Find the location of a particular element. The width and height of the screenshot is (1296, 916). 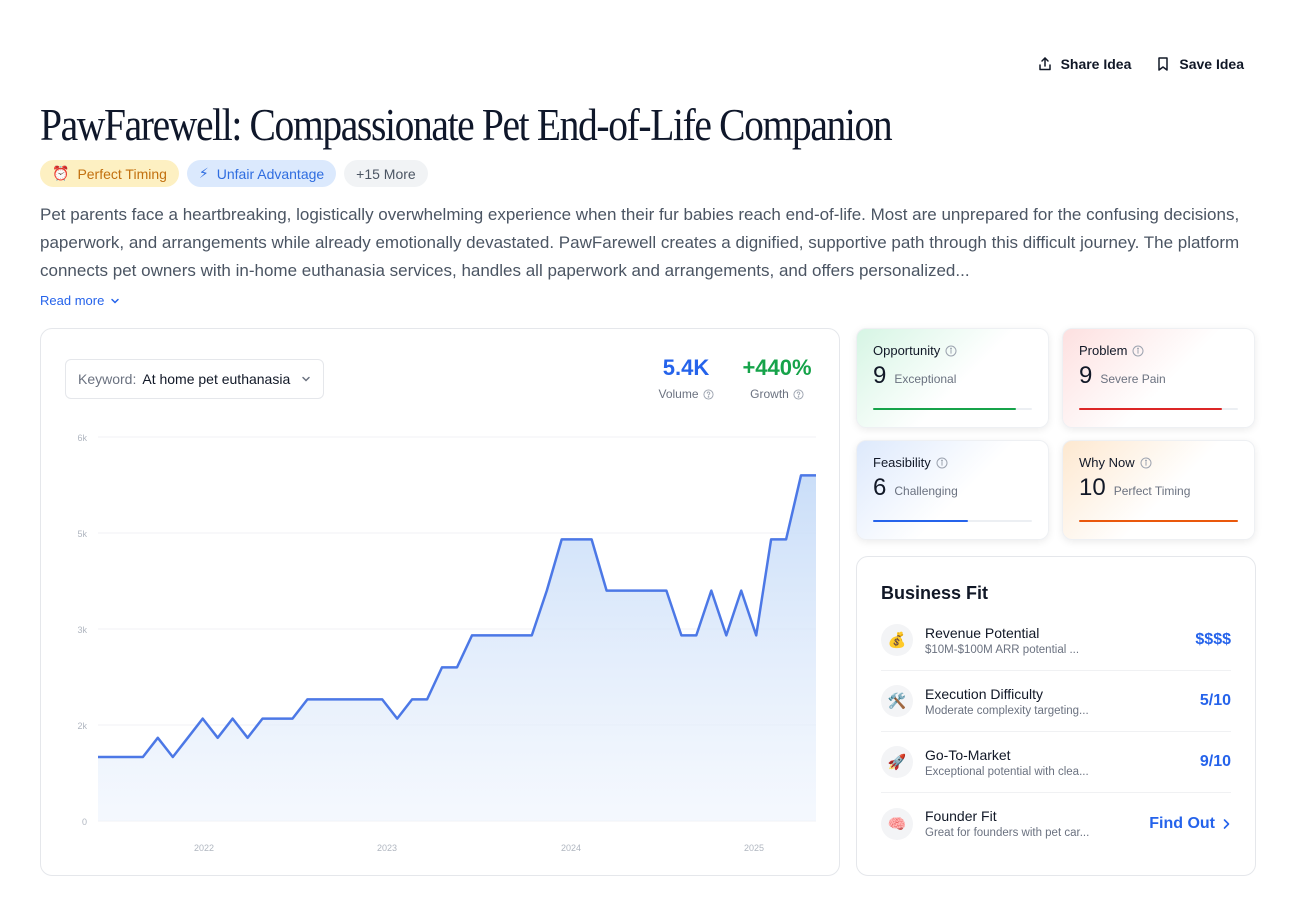

y-tick-label: 0 is located at coordinates (84, 822).